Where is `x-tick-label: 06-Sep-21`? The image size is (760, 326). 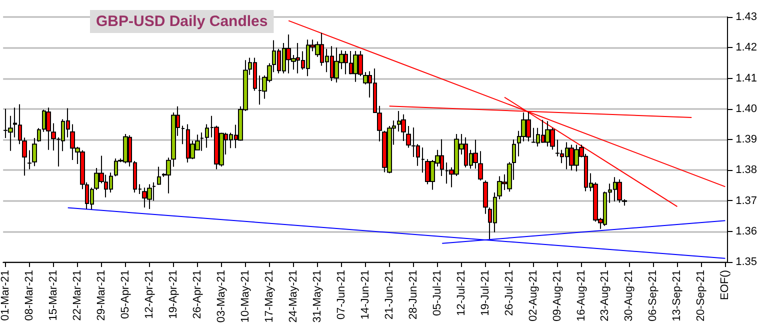 x-tick-label: 06-Sep-21 is located at coordinates (653, 296).